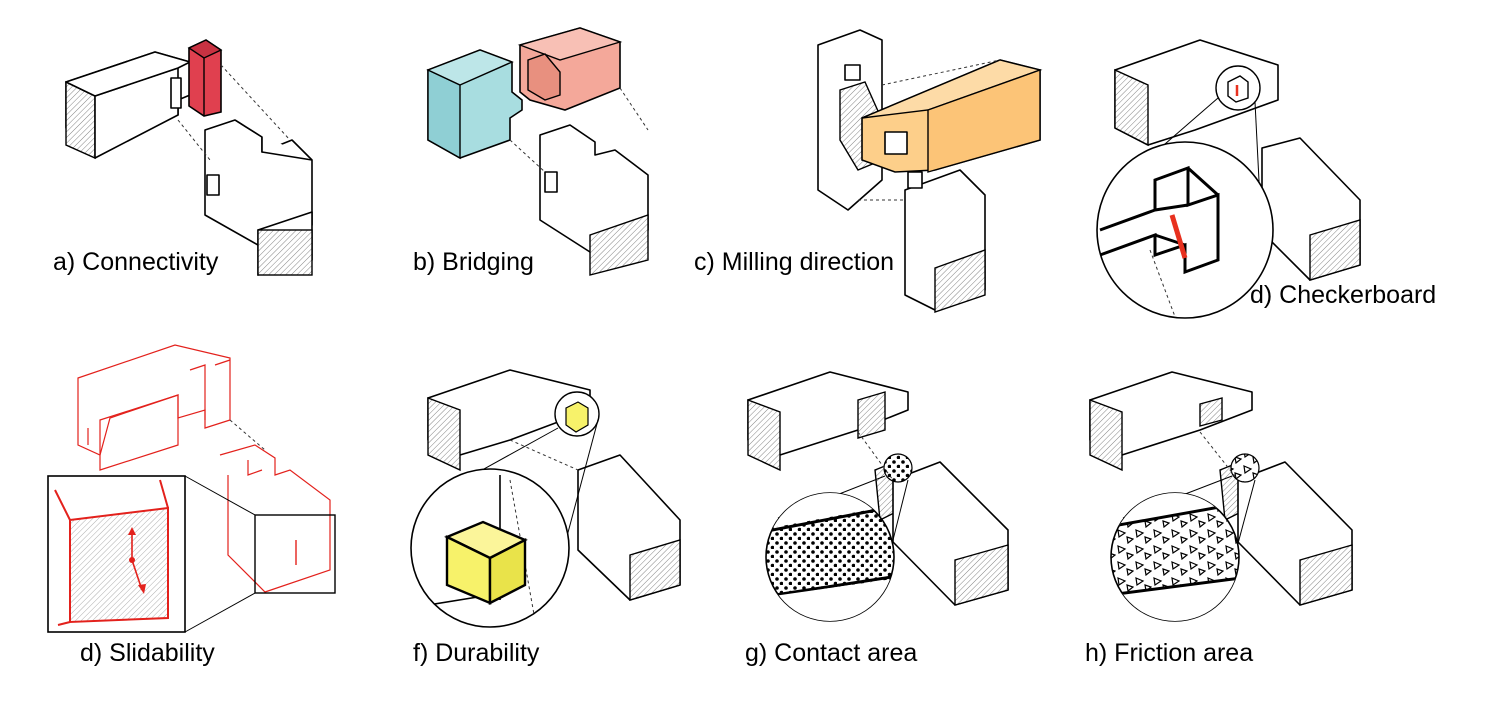  I want to click on panel-b-bridging, so click(537, 151).